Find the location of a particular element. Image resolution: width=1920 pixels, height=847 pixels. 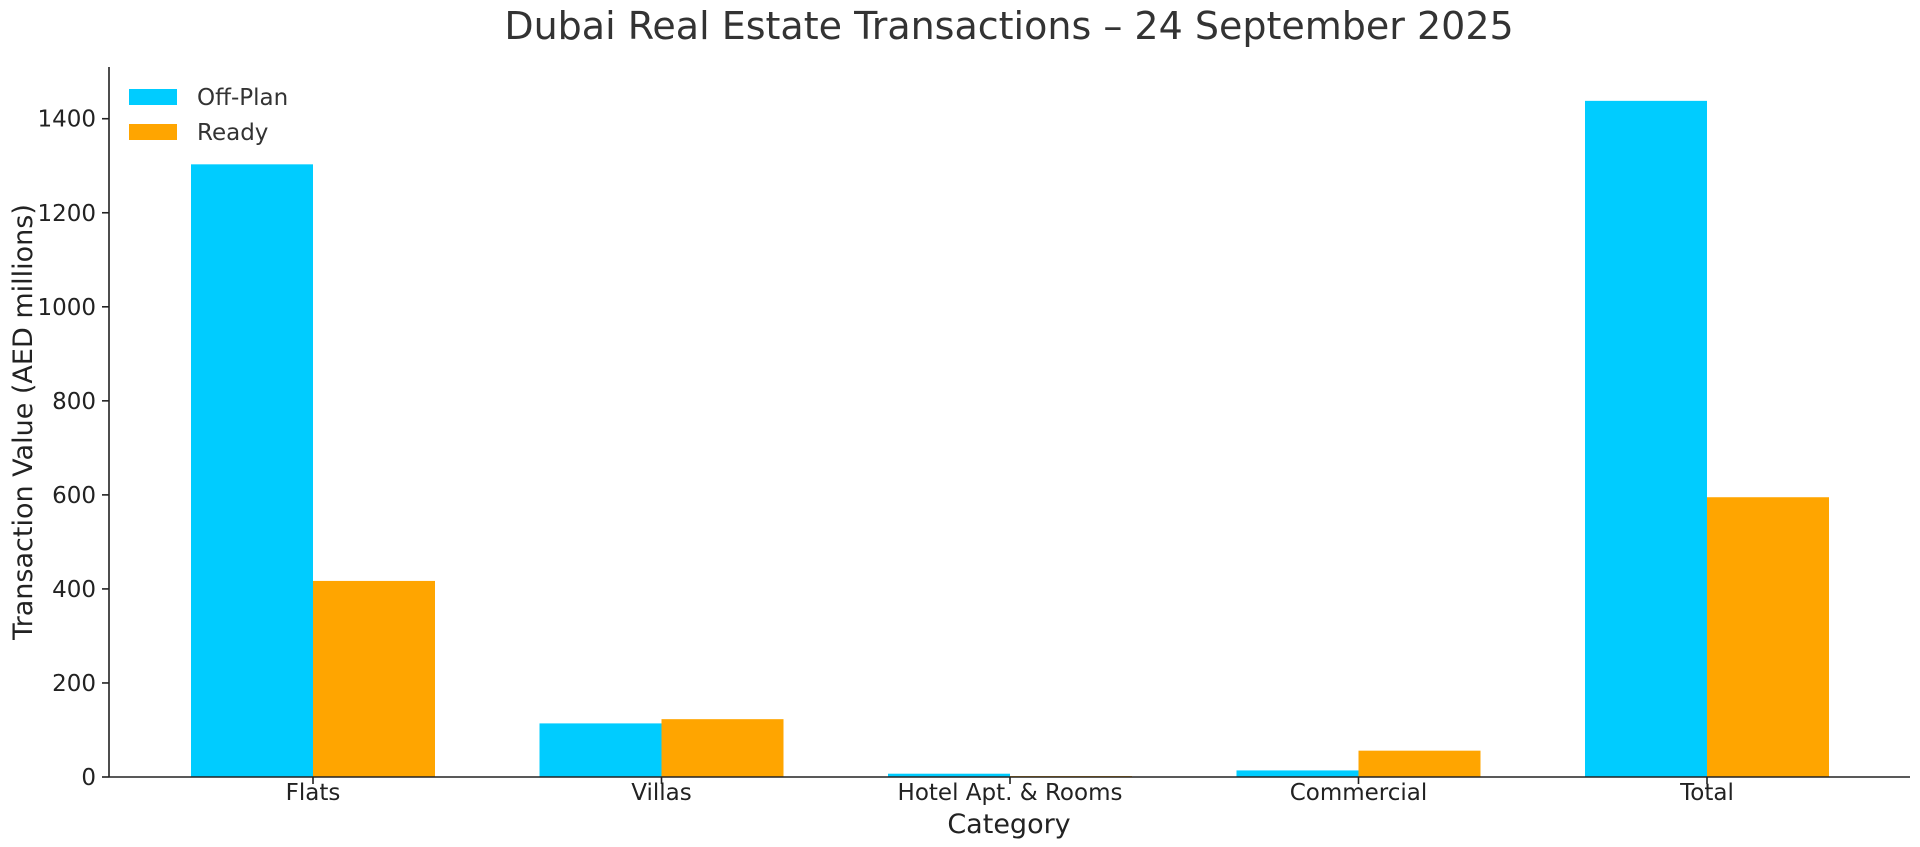

legend-label: Off-Plan is located at coordinates (242, 98).